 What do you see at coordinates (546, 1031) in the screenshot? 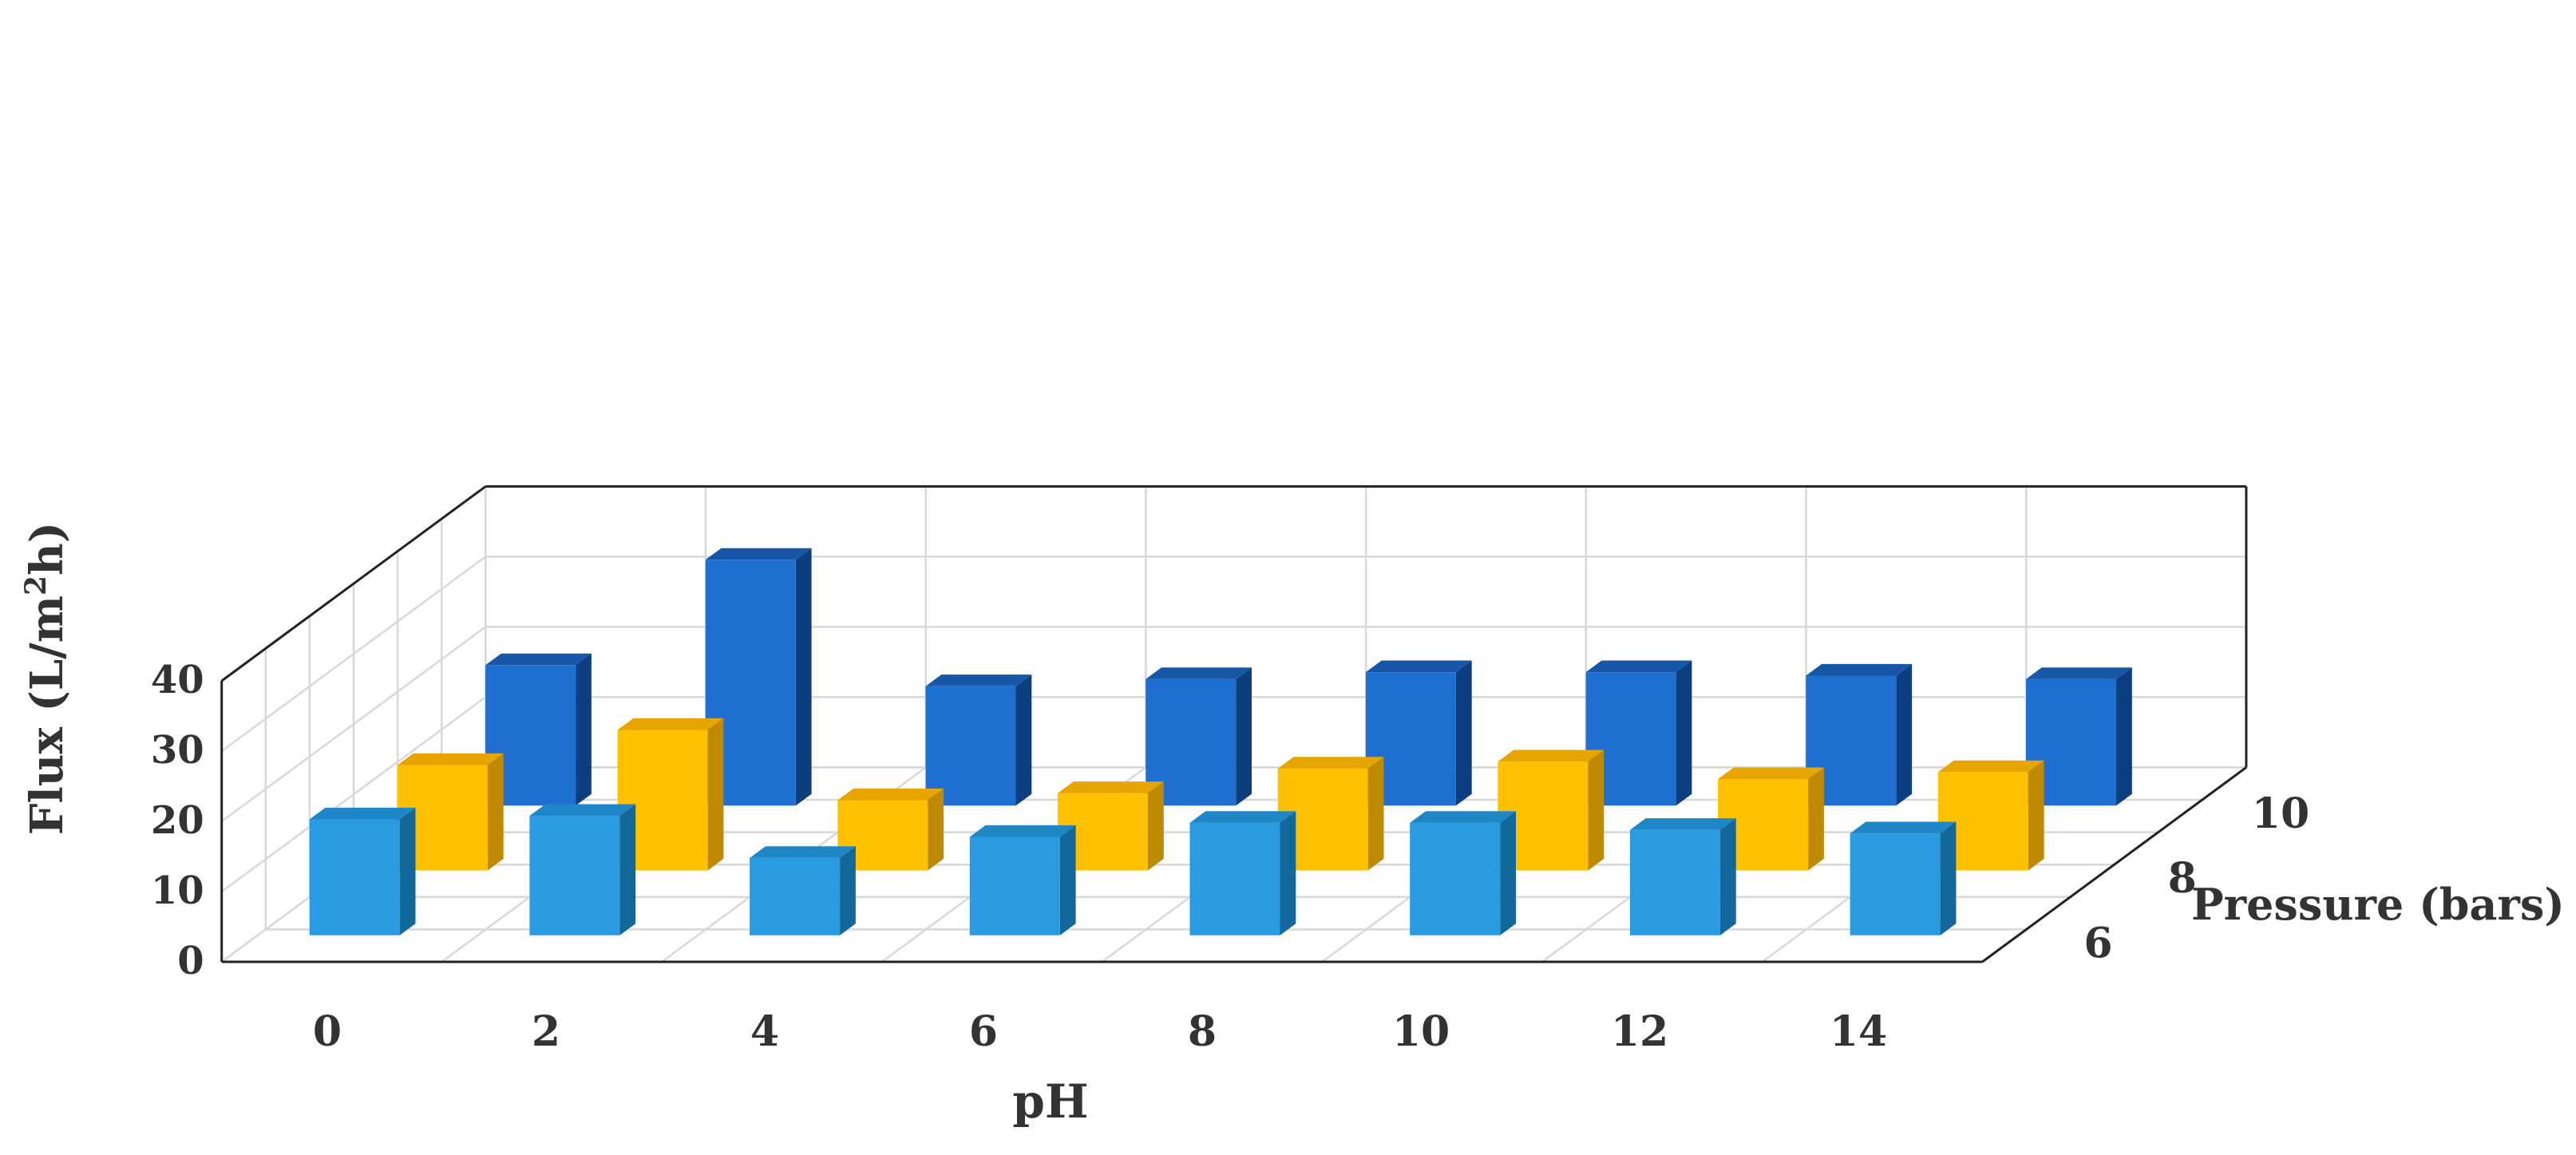
I see `x-tick-label: 2` at bounding box center [546, 1031].